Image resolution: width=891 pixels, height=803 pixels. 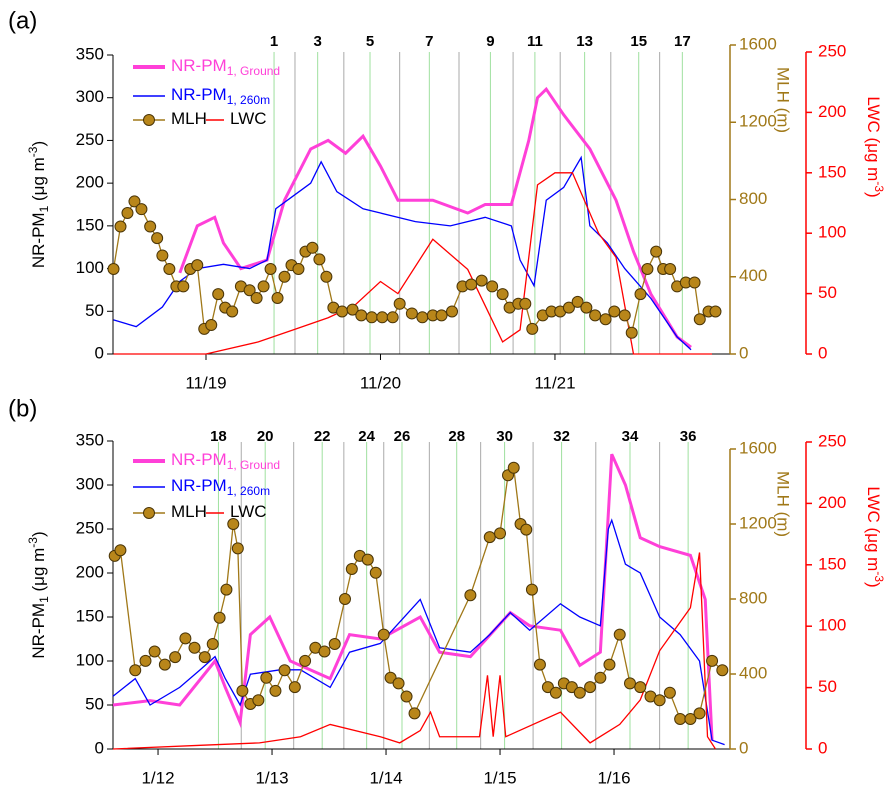 What do you see at coordinates (385, 777) in the screenshot?
I see `x-tick-label: 1/14` at bounding box center [385, 777].